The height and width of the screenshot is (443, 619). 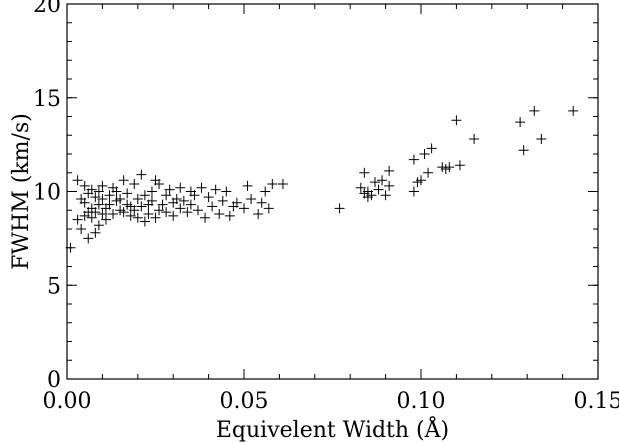 I want to click on x-tick-label: 0.00, so click(x=67, y=401).